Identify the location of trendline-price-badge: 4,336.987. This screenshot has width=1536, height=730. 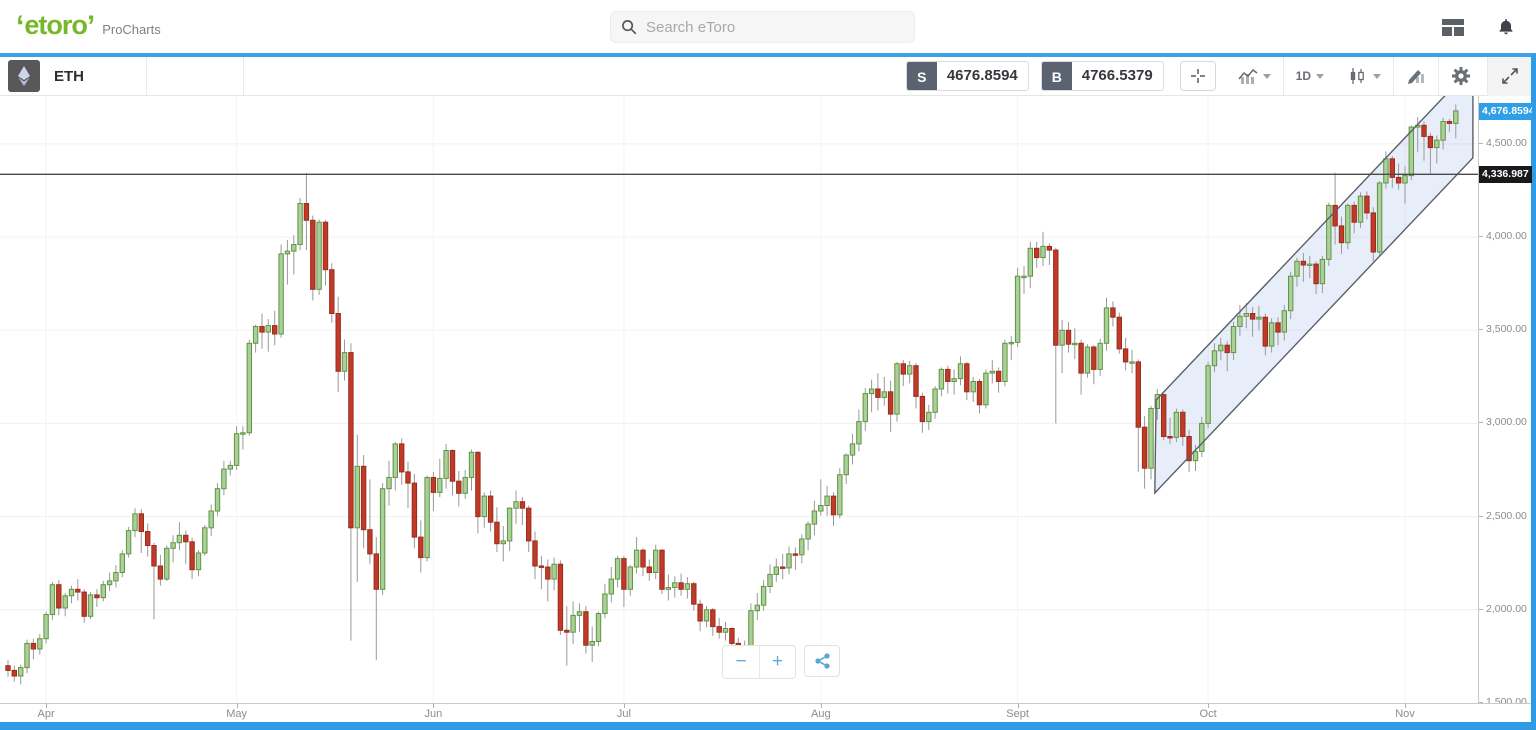
(1505, 175).